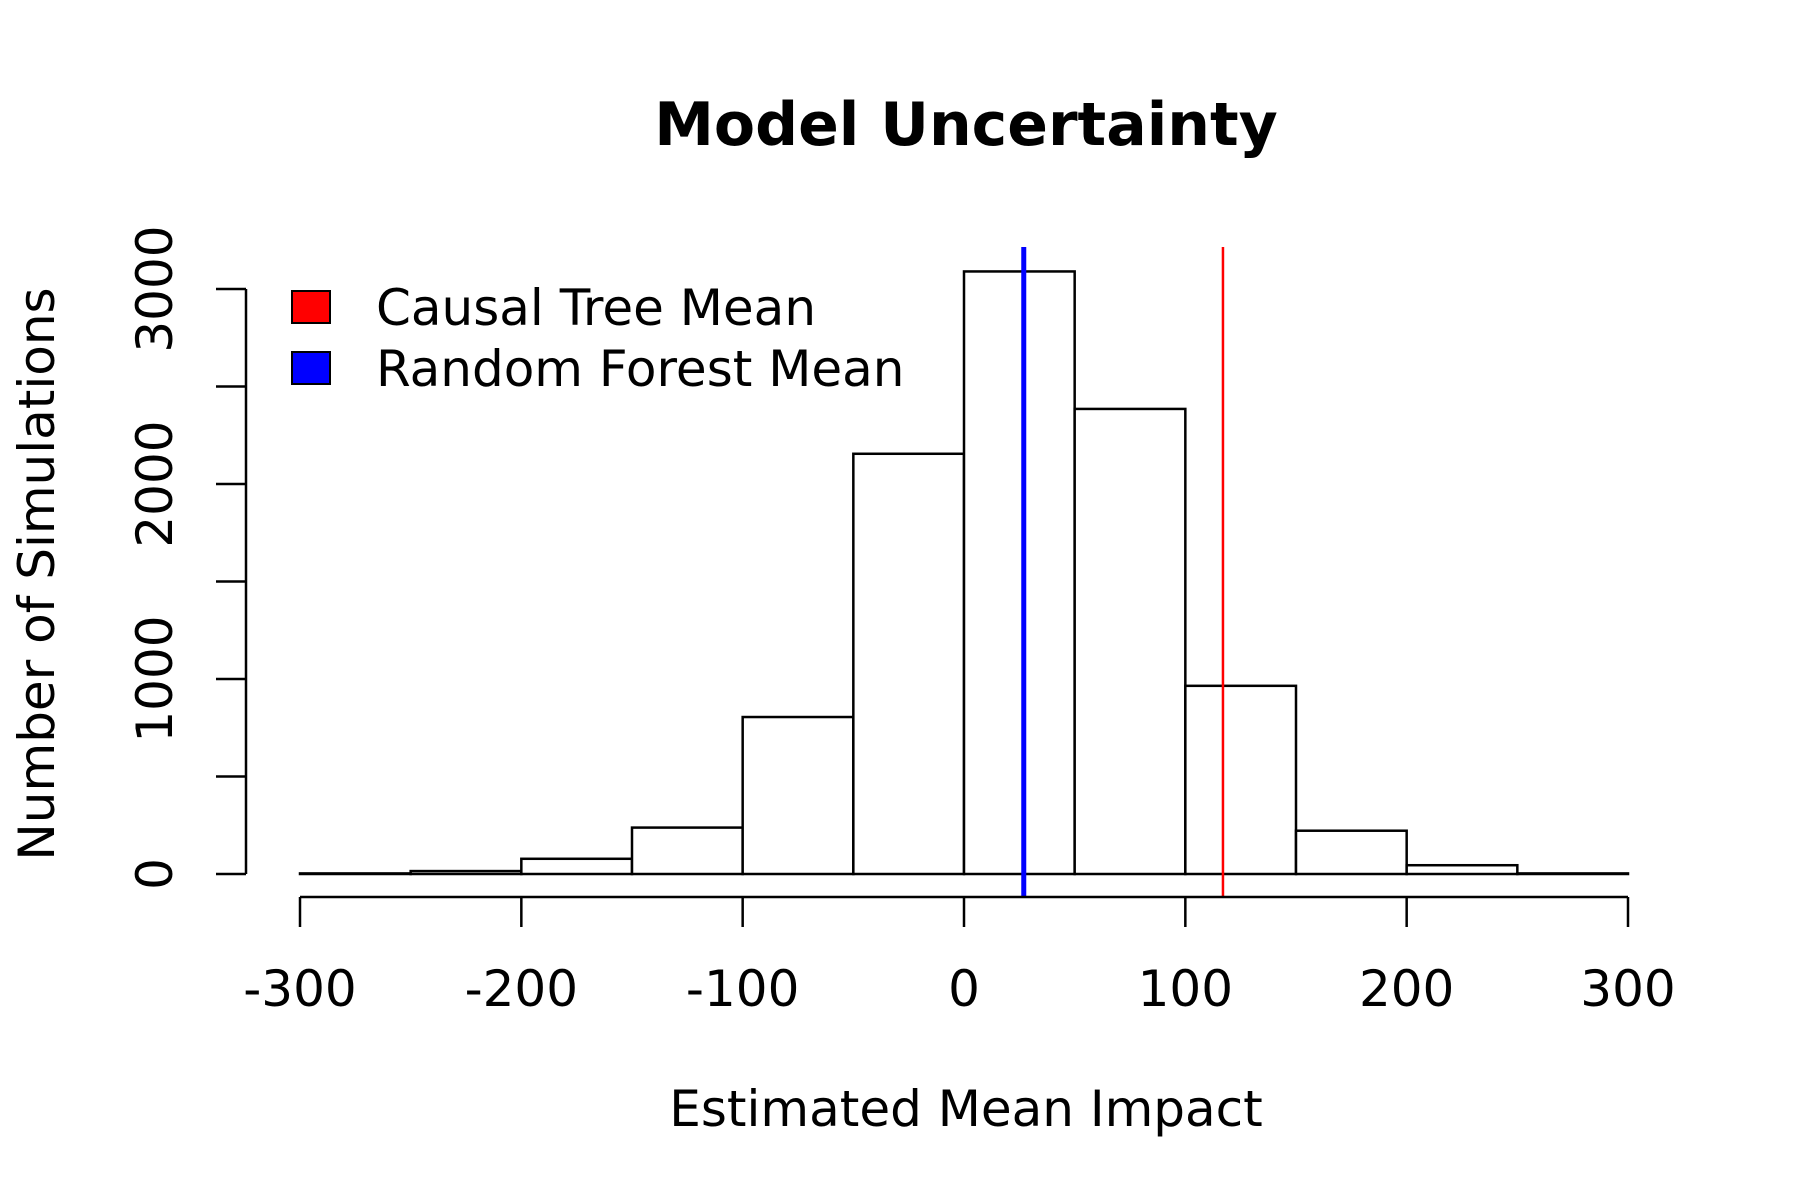 The height and width of the screenshot is (1200, 1800). I want to click on reference-lines, so click(1123, 572).